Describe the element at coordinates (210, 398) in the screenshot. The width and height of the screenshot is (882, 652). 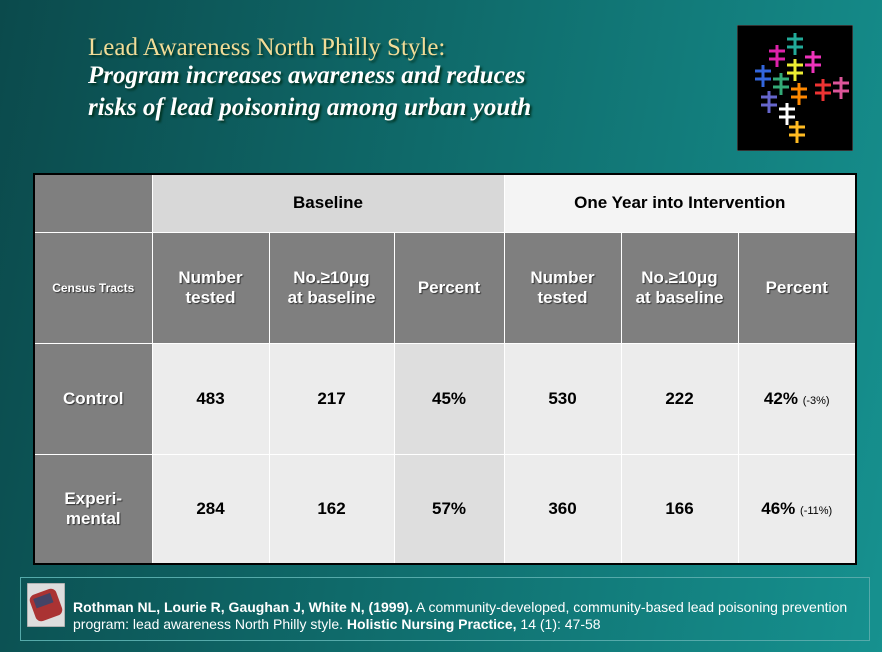
I see `data-cell: 483` at that location.